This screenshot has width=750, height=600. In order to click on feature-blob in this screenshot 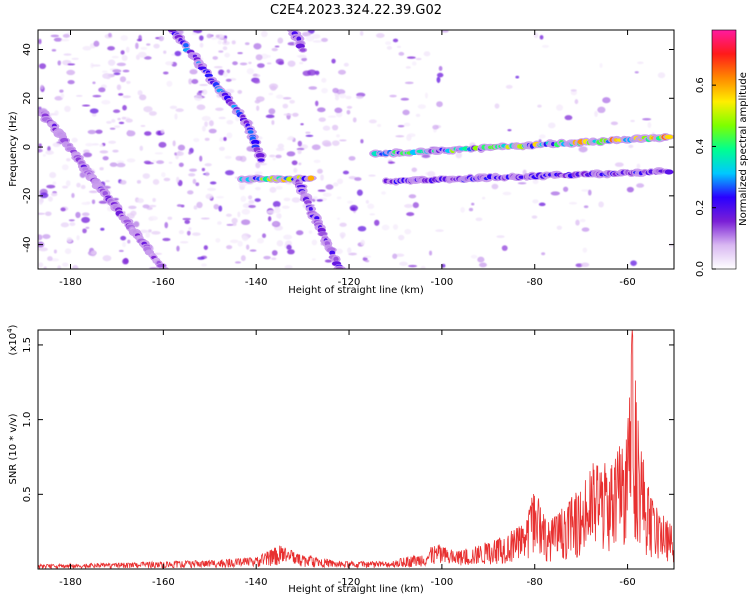, I will do `click(311, 178)`.